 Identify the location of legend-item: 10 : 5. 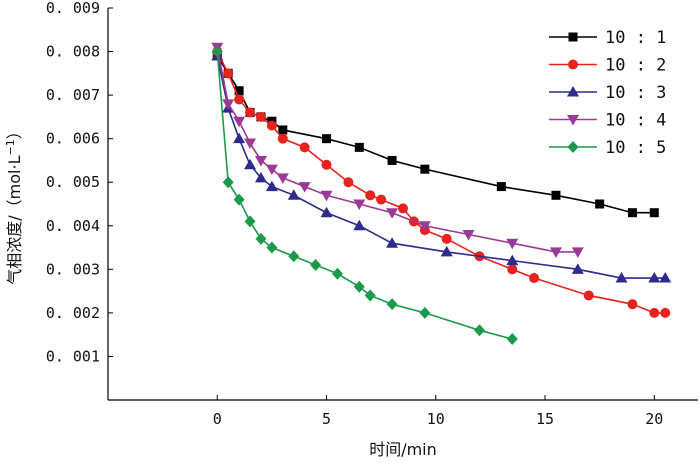
(607, 148).